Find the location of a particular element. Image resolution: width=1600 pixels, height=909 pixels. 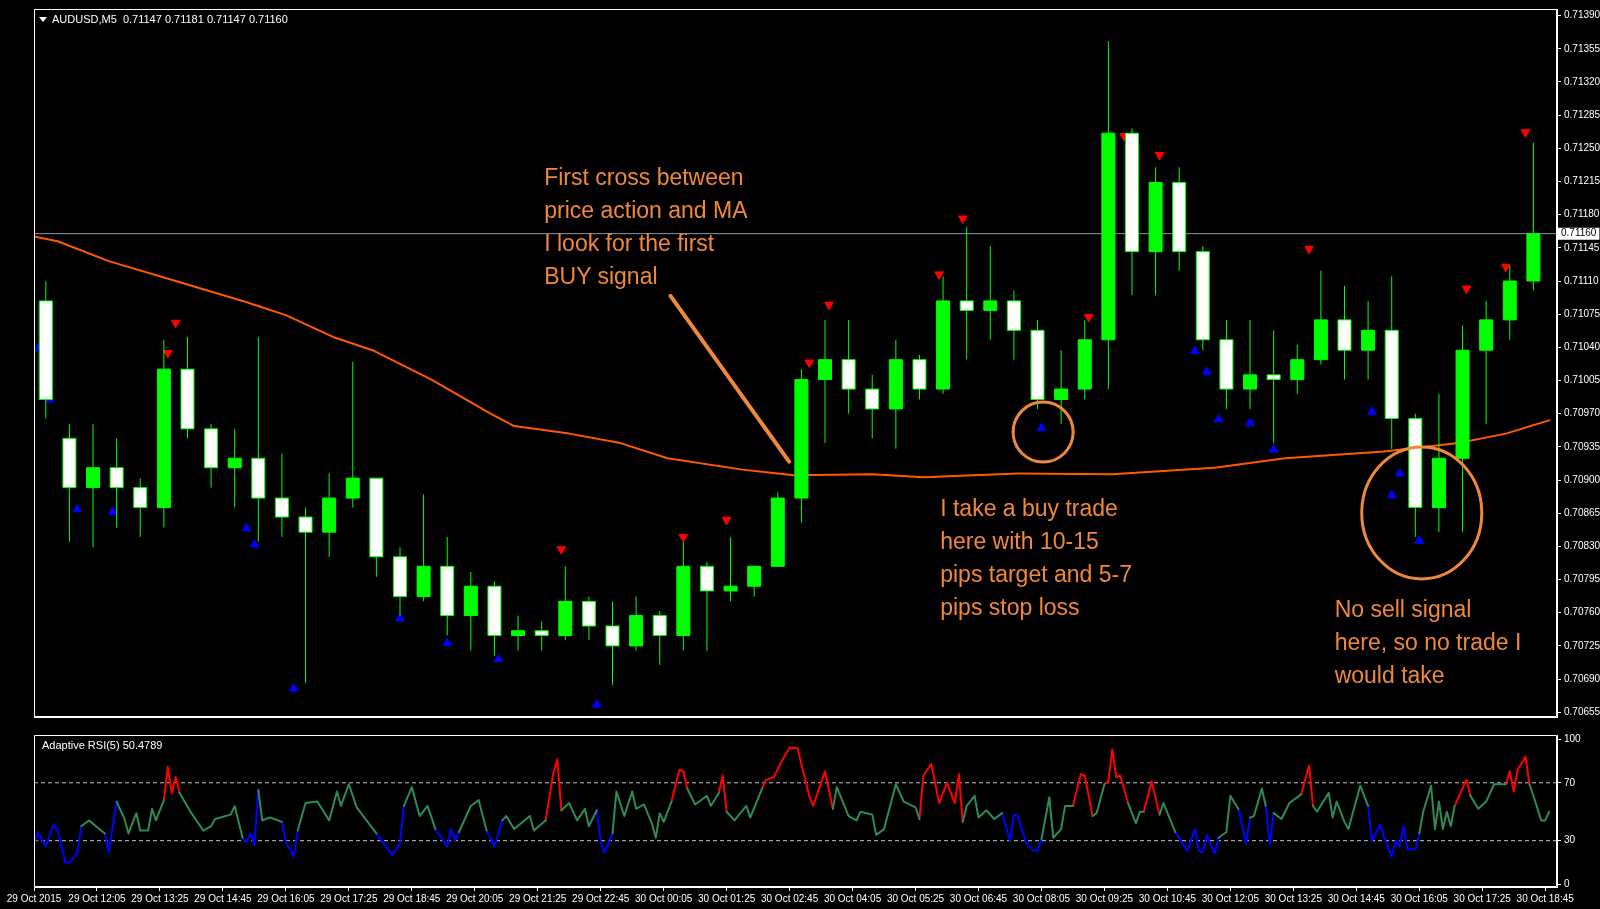

y-tick-label: 0.71250 is located at coordinates (1582, 148).